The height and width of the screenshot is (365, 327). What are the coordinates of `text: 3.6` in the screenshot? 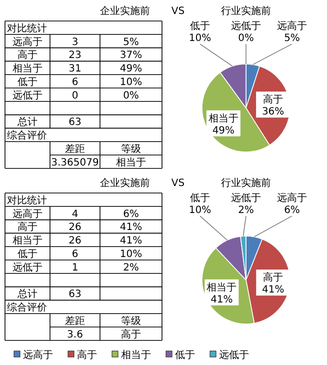 It's located at (75, 334).